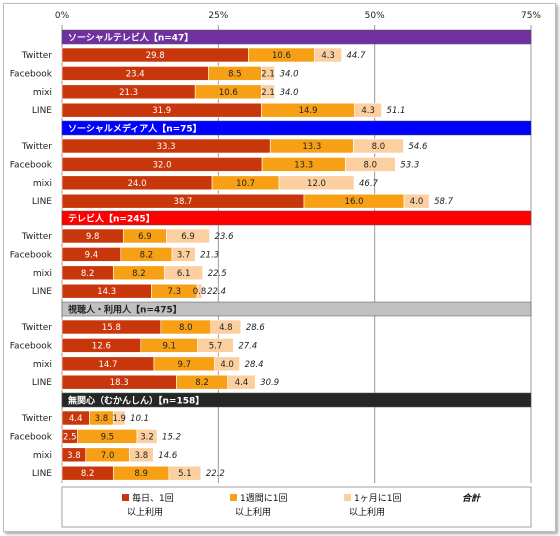  What do you see at coordinates (135, 74) in the screenshot?
I see `bar-value-label: 23.4` at bounding box center [135, 74].